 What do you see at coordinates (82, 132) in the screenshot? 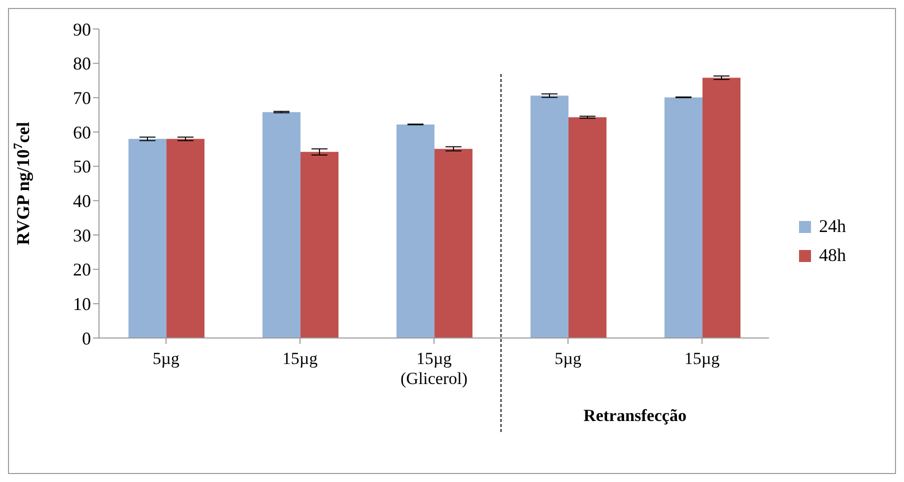
I see `y-tick-label: 60` at bounding box center [82, 132].